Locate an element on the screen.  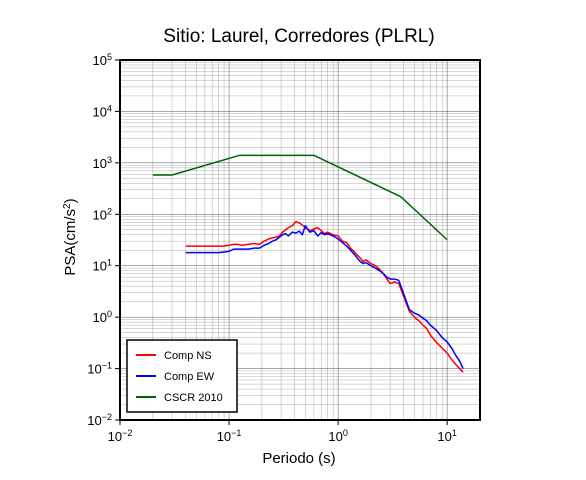
y-tick-label: 10² is located at coordinates (102, 214).